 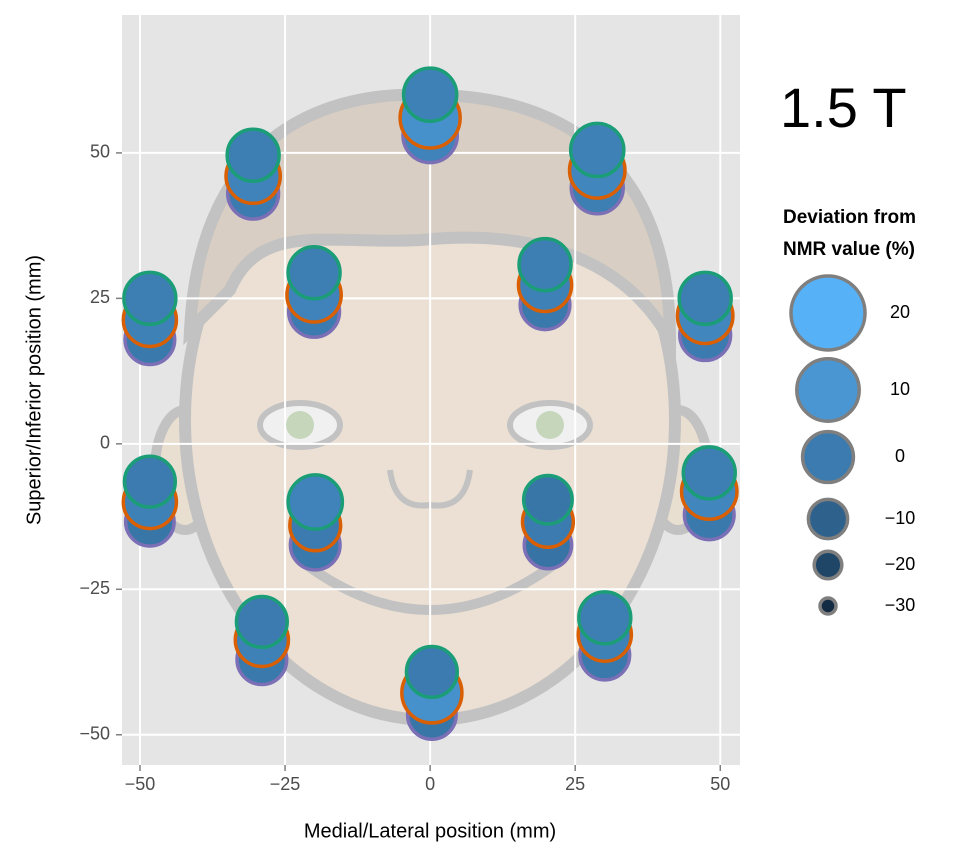 What do you see at coordinates (900, 456) in the screenshot?
I see `legend-label: 0` at bounding box center [900, 456].